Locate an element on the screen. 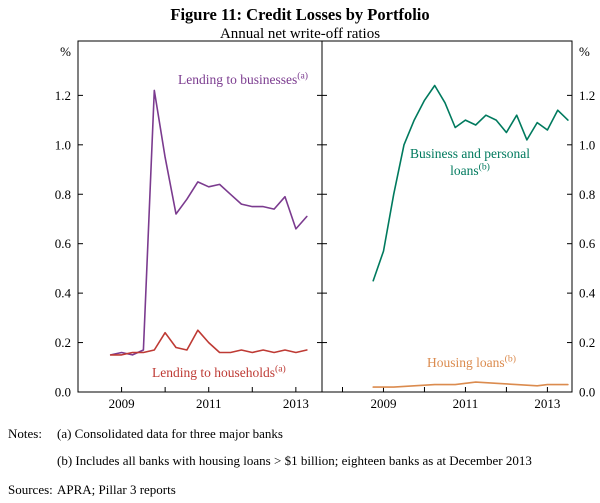  y-axis-label-right: 0.6 is located at coordinates (587, 243).